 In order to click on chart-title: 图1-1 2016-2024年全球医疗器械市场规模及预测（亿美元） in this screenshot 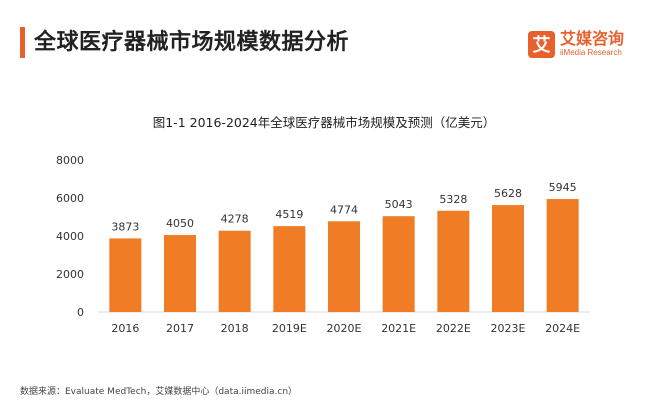, I will do `click(324, 122)`.